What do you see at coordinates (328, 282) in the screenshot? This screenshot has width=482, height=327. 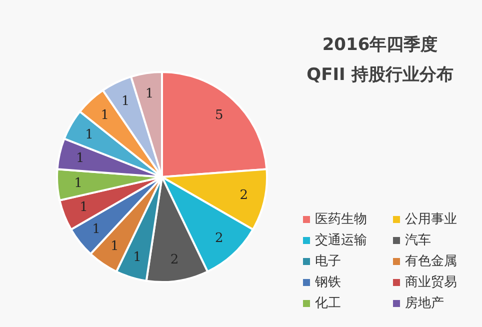 I see `legend-label: 钢铁` at bounding box center [328, 282].